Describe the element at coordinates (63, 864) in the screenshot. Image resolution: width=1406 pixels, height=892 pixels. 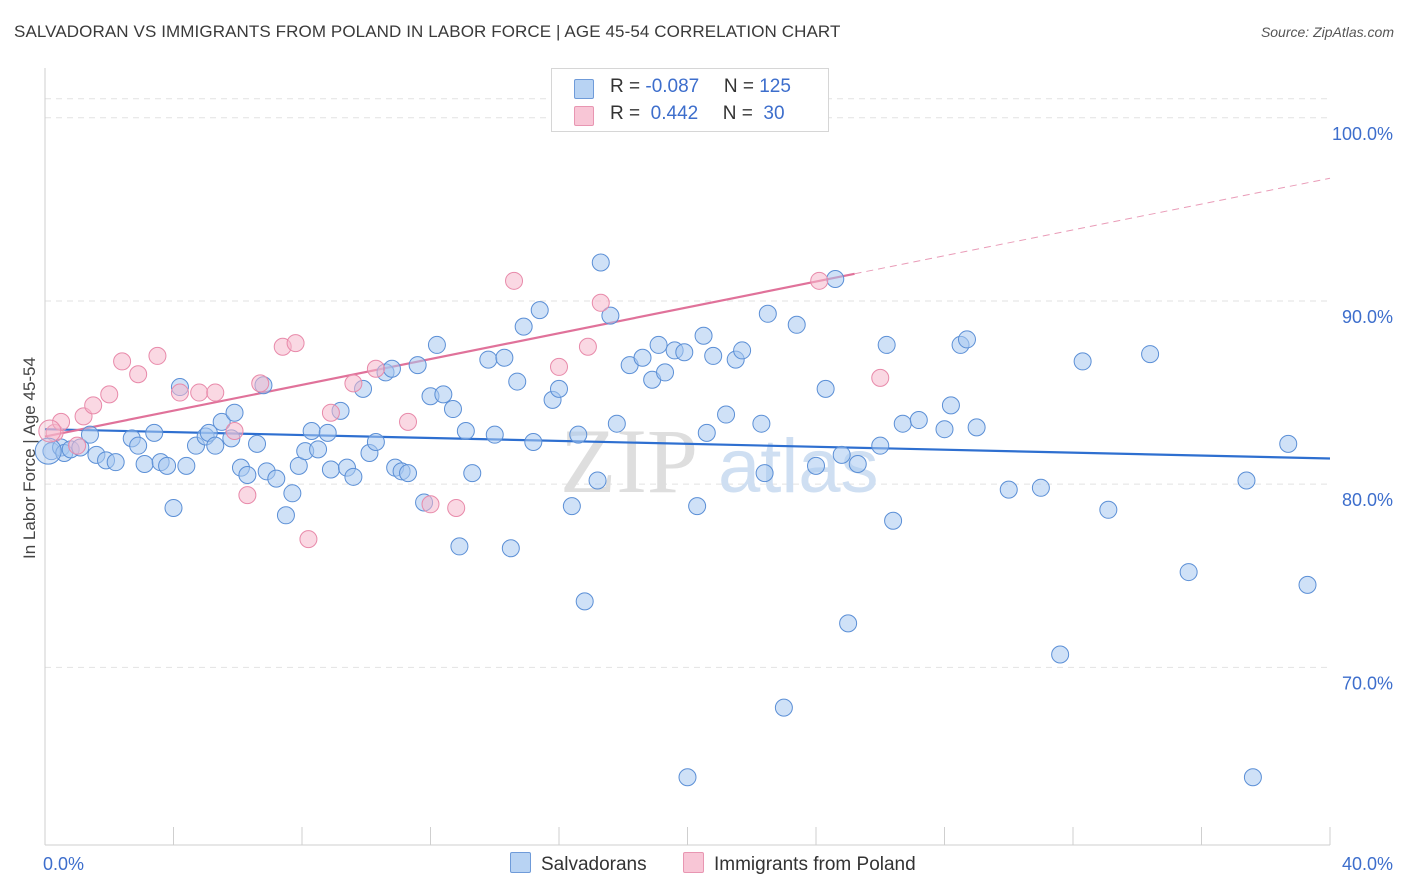
I see `x-tick-label: 0.0%` at that location.